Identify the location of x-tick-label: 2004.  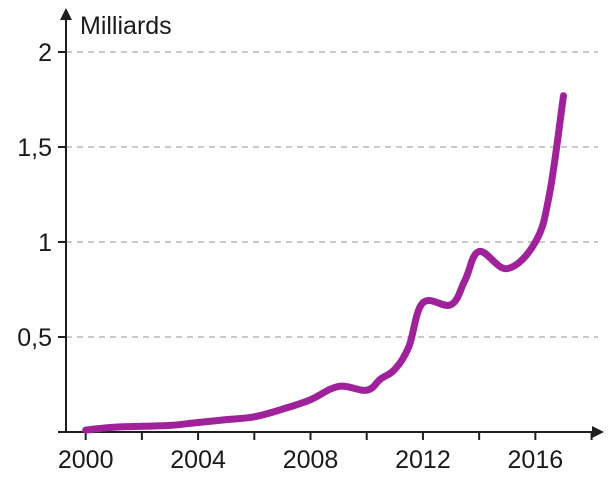
(198, 460).